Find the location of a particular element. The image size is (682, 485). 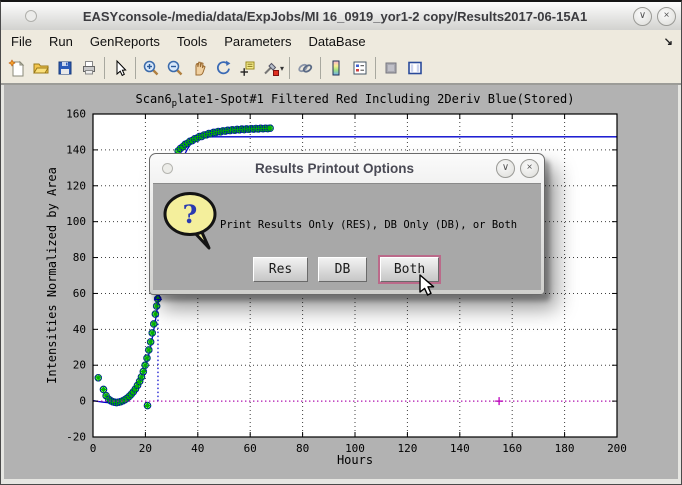

zero-baseline is located at coordinates (355, 401).